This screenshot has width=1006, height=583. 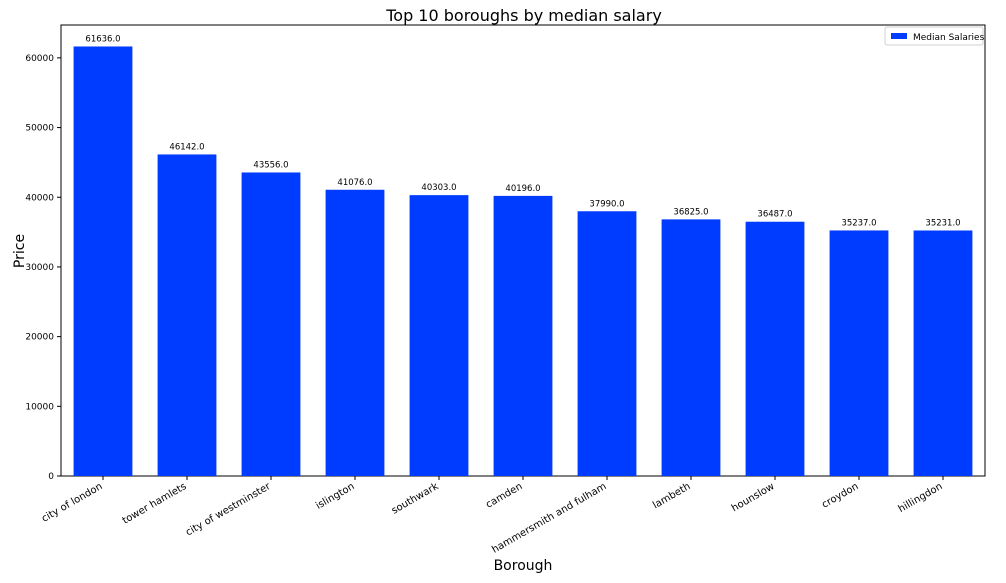 What do you see at coordinates (774, 215) in the screenshot?
I see `bar-value-label: 36487.0` at bounding box center [774, 215].